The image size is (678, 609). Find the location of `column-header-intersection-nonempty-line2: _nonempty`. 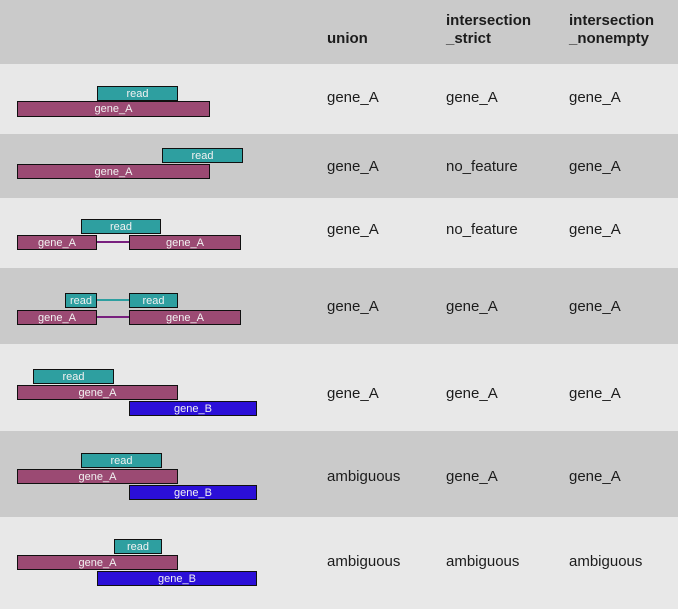

column-header-intersection-nonempty-line2: _nonempty is located at coordinates (609, 38).